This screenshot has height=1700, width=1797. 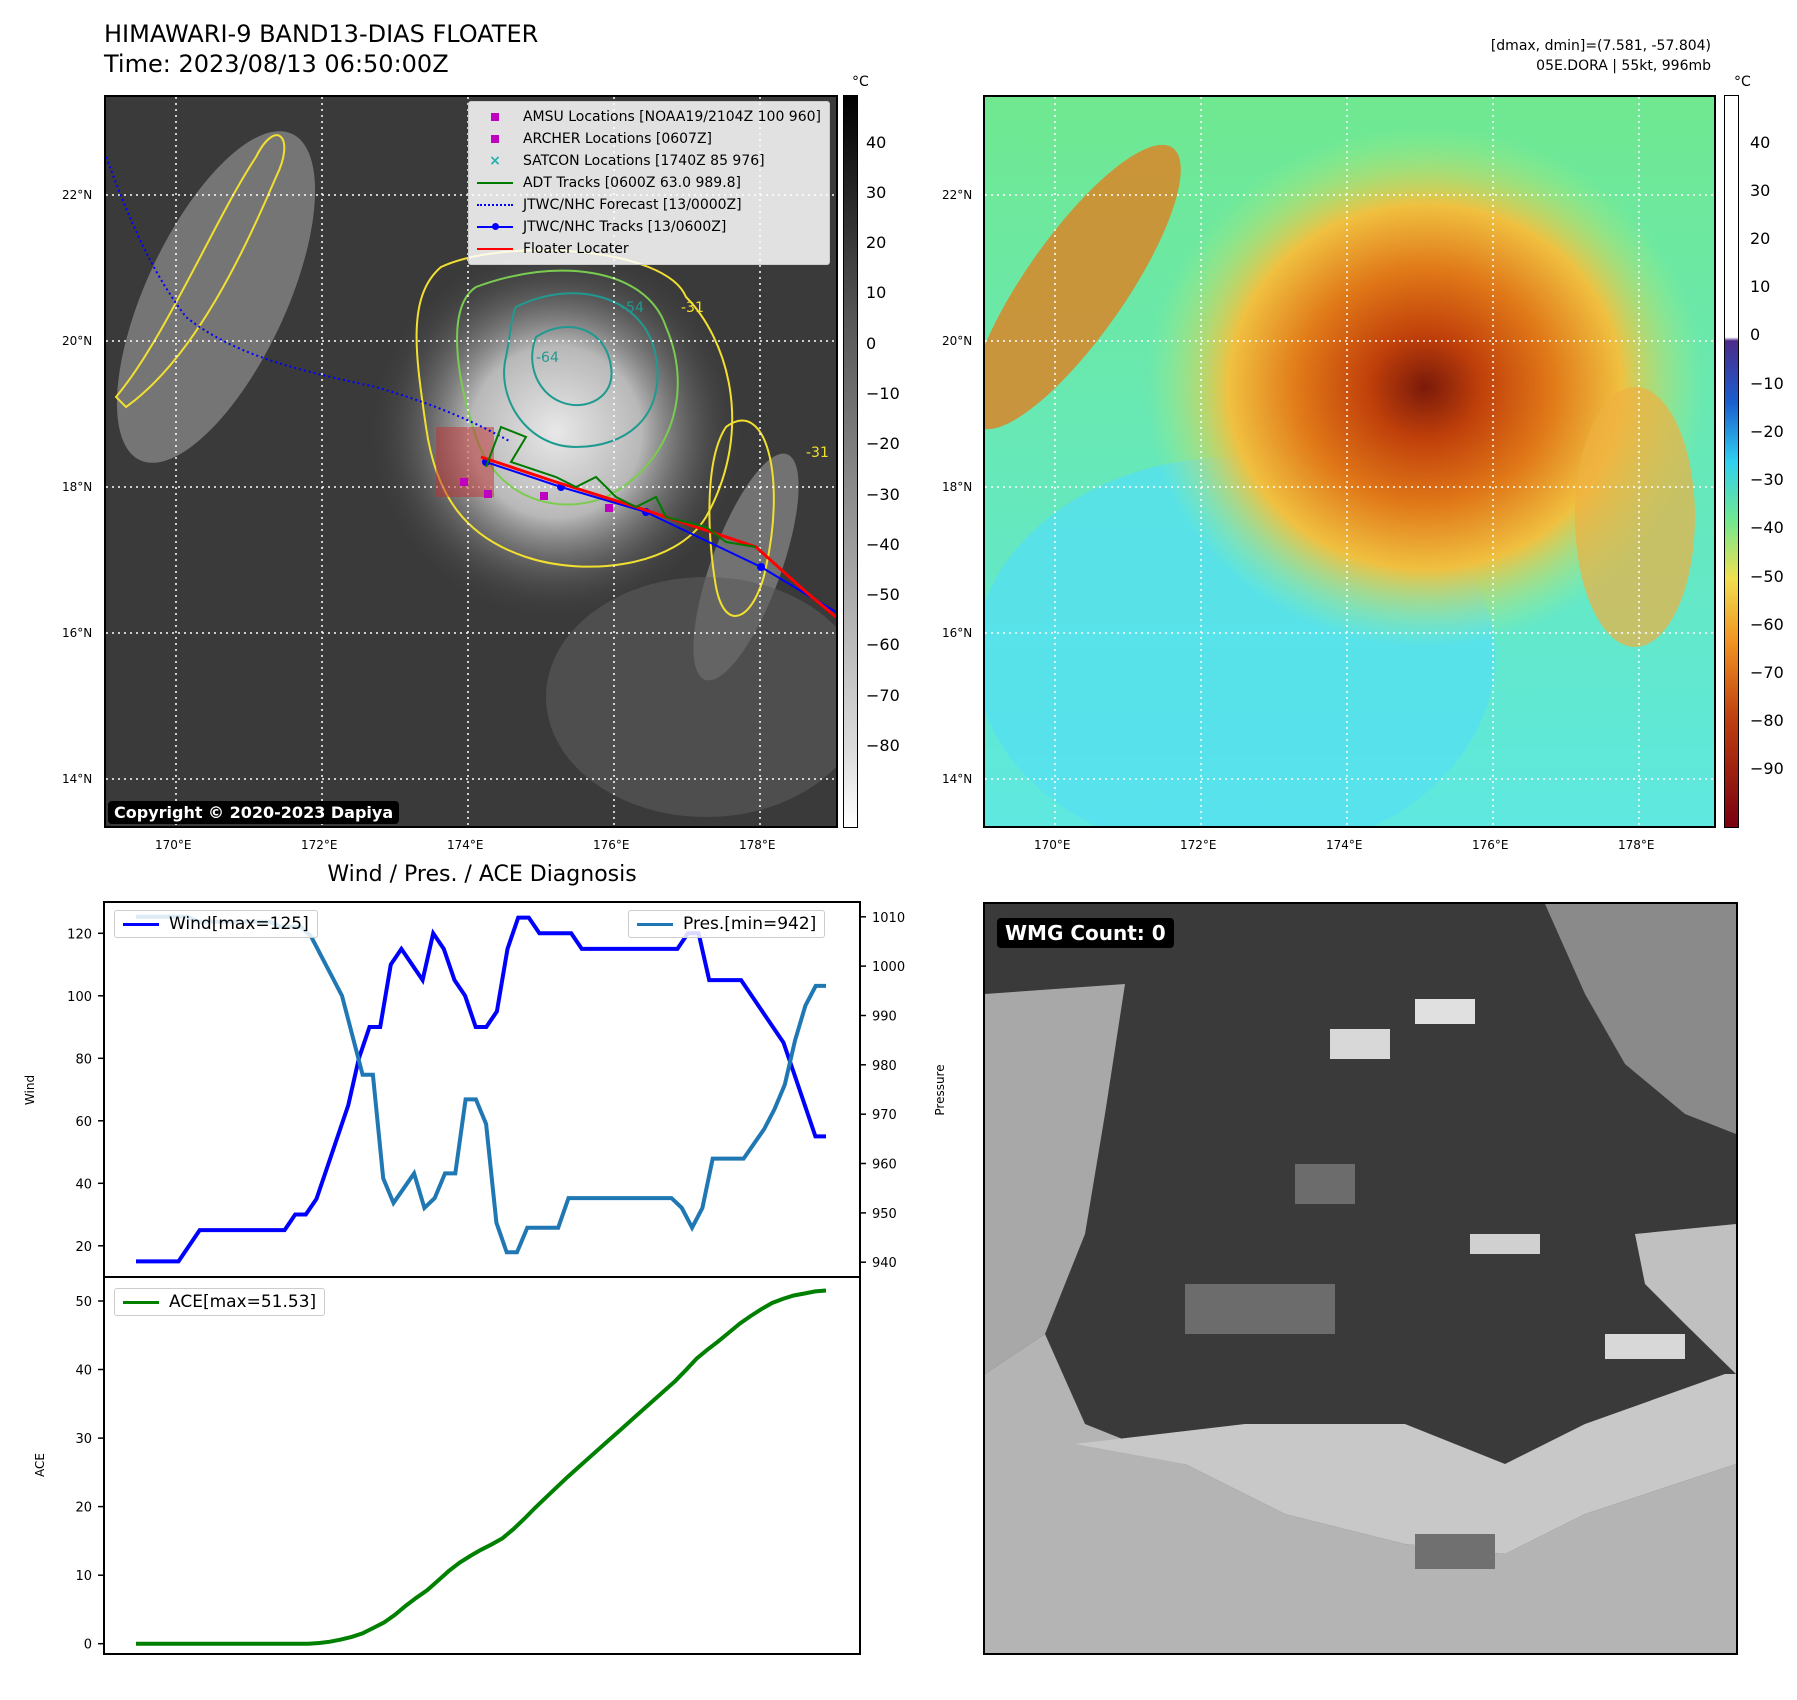 I want to click on cloud-core, so click(x=556, y=432).